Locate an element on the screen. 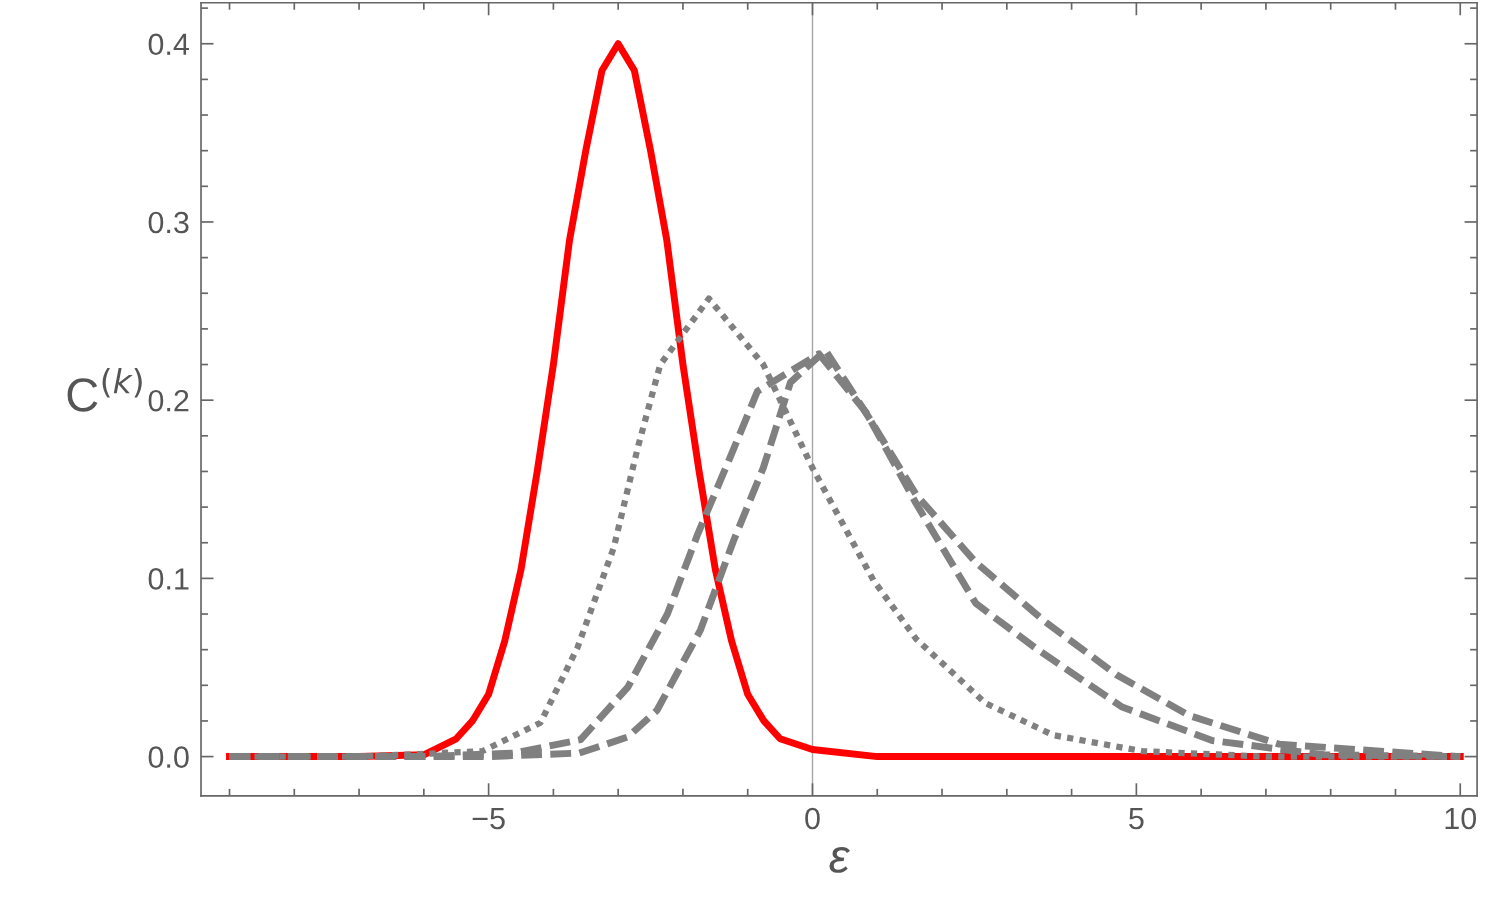  y-tick-label: 0.3 is located at coordinates (168, 222).